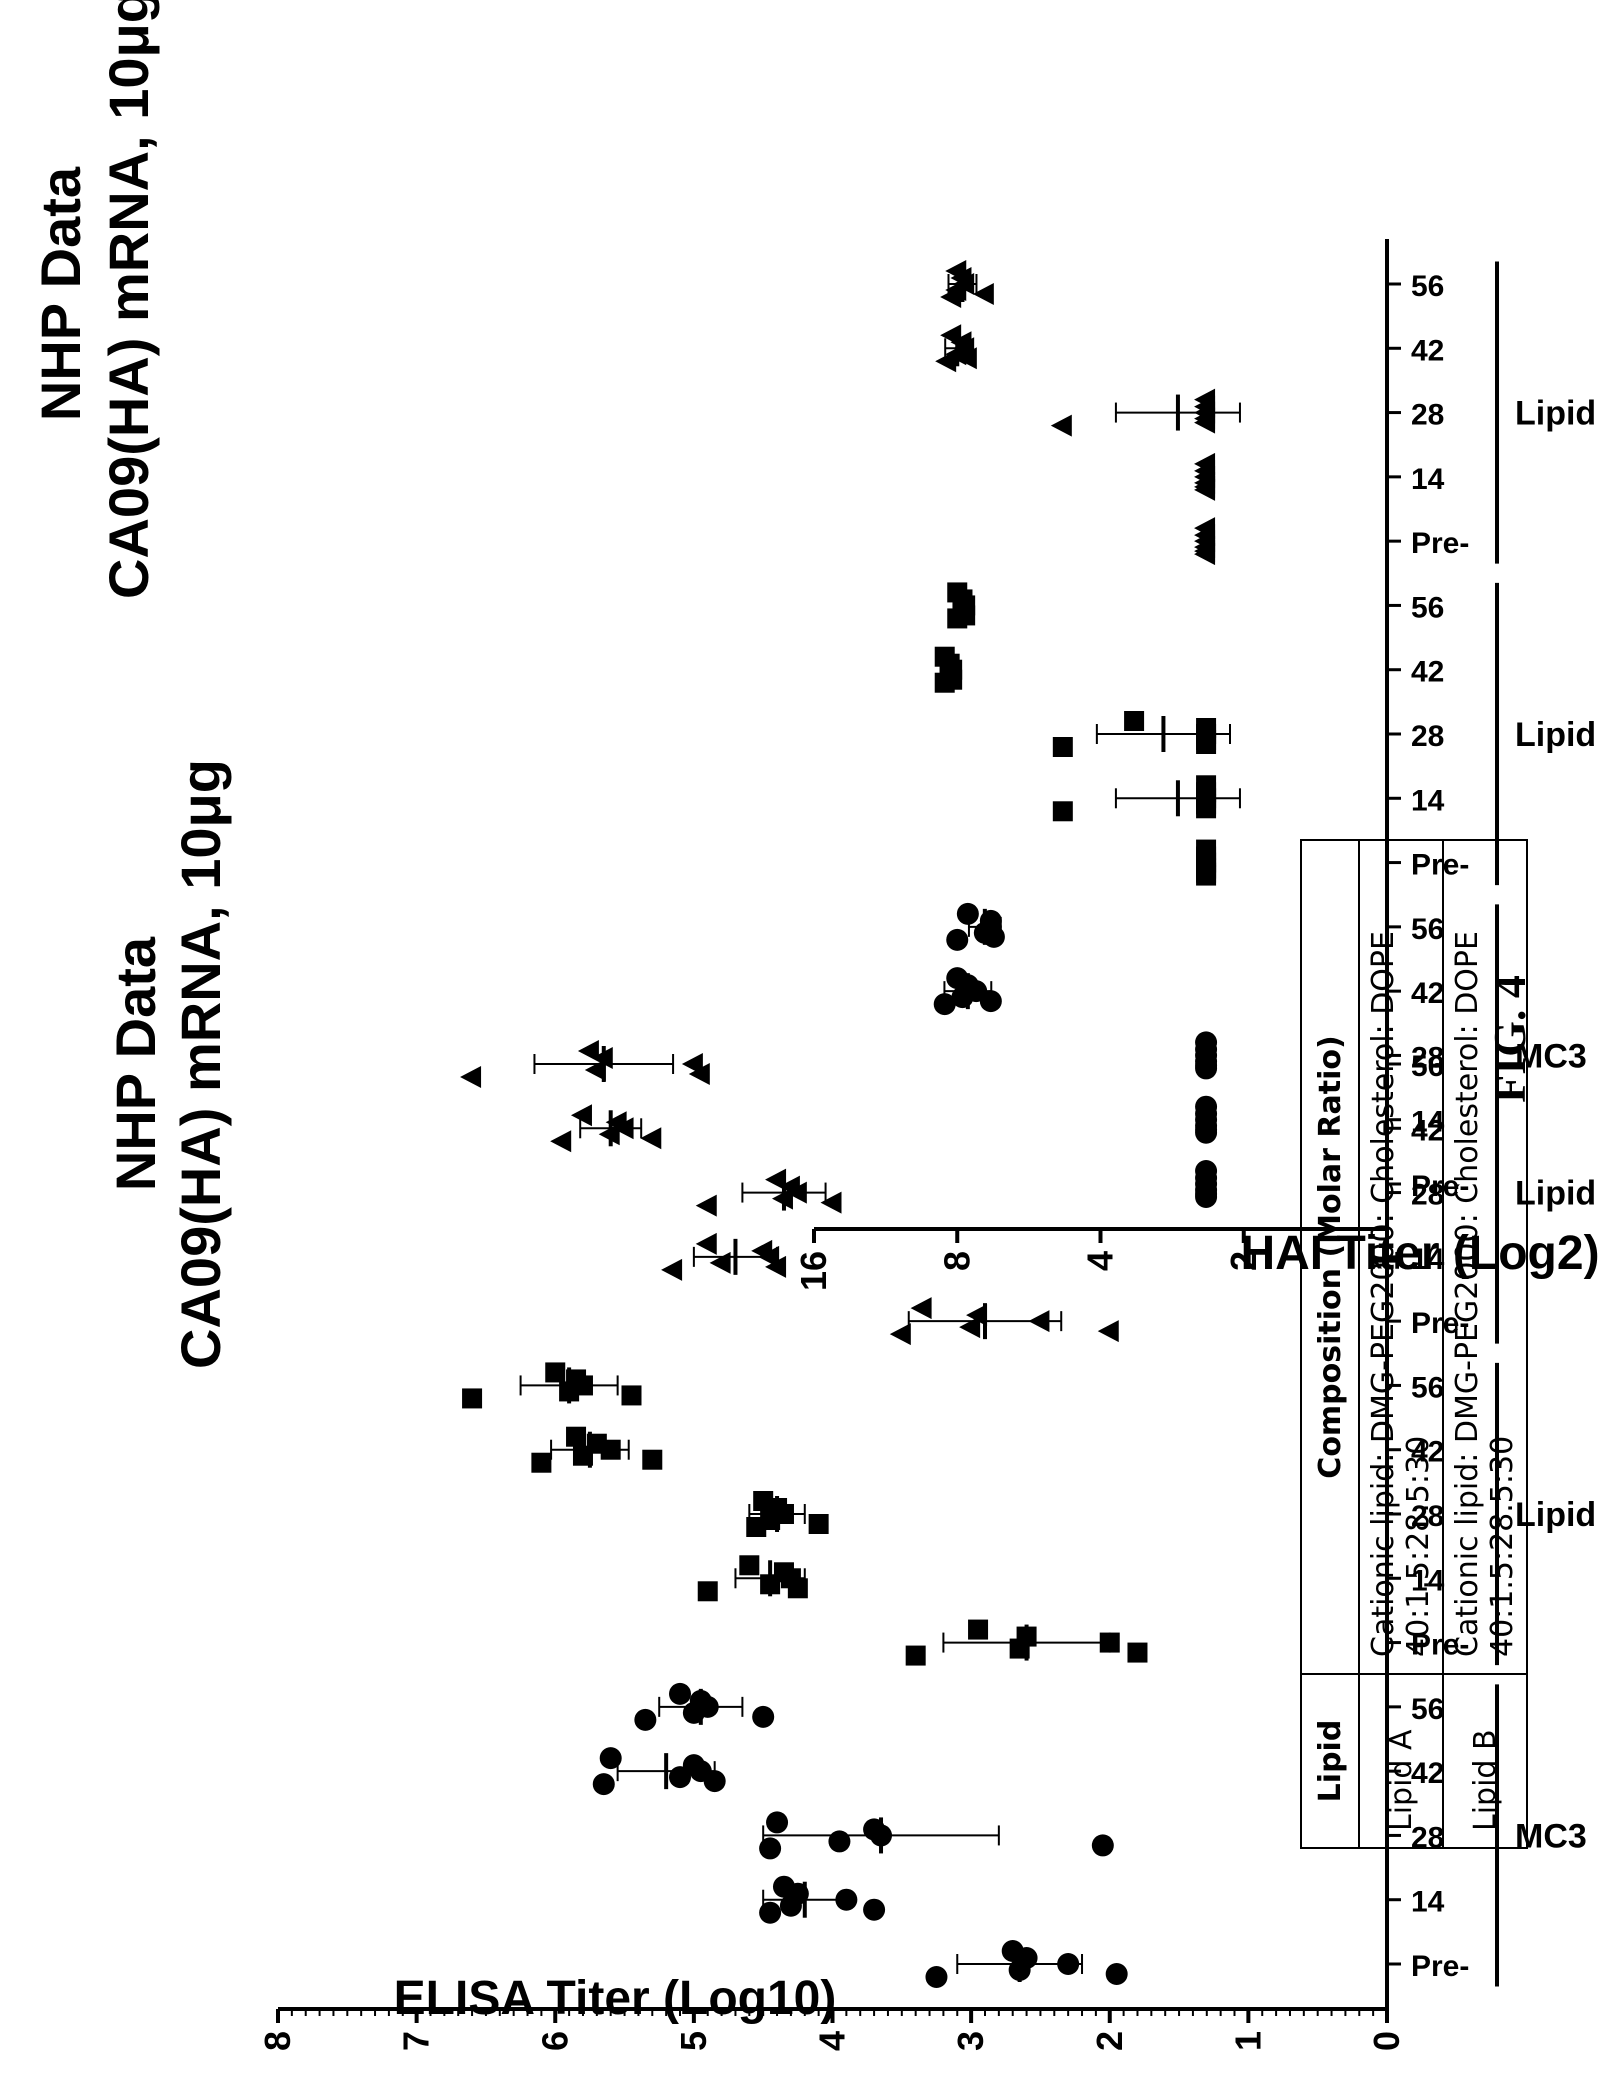  What do you see at coordinates (1386, 1261) in the screenshot?
I see `hai-y-tick-label: 1` at bounding box center [1386, 1261].